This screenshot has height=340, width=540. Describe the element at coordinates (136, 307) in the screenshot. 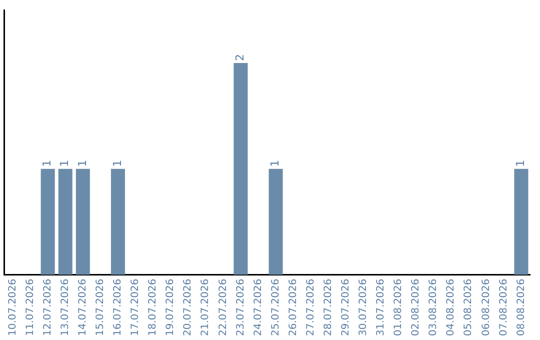

I see `x-tick-label: 17.07.2026` at that location.